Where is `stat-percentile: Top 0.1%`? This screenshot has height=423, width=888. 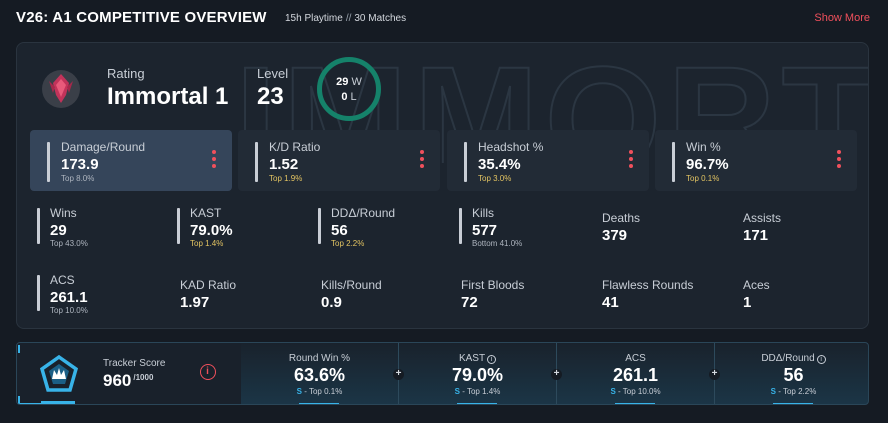 stat-percentile: Top 0.1% is located at coordinates (703, 178).